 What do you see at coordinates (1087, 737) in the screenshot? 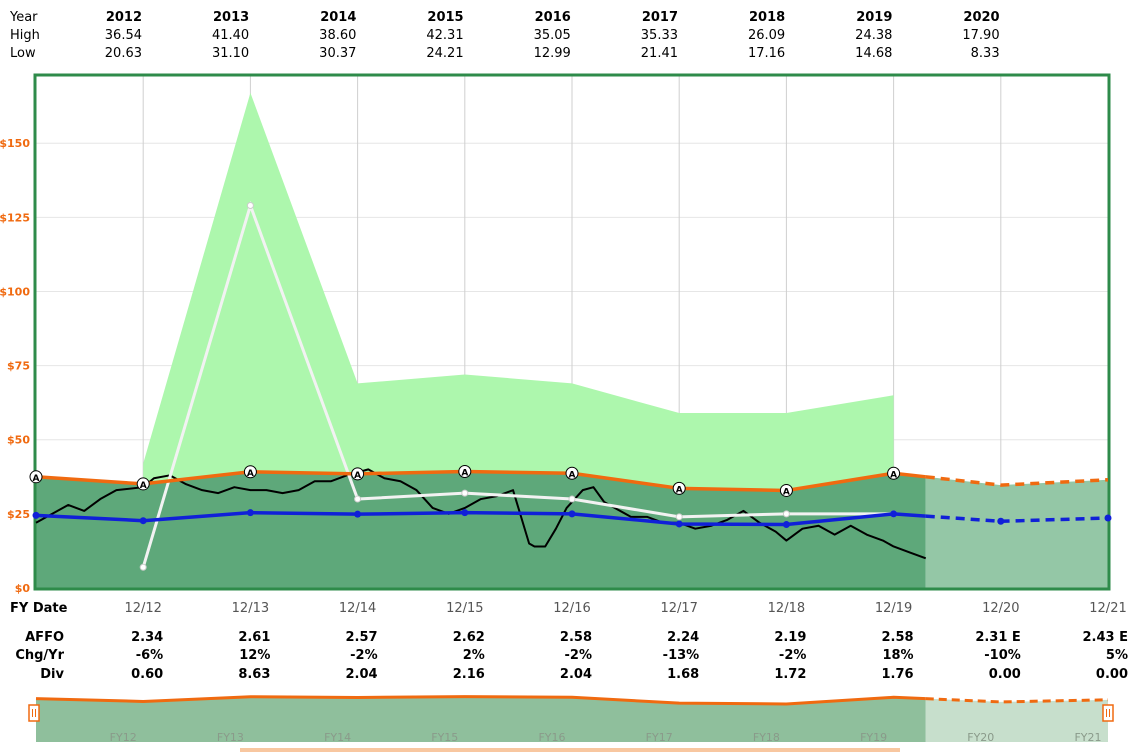
I see `navigator-label: FY21` at bounding box center [1087, 737].